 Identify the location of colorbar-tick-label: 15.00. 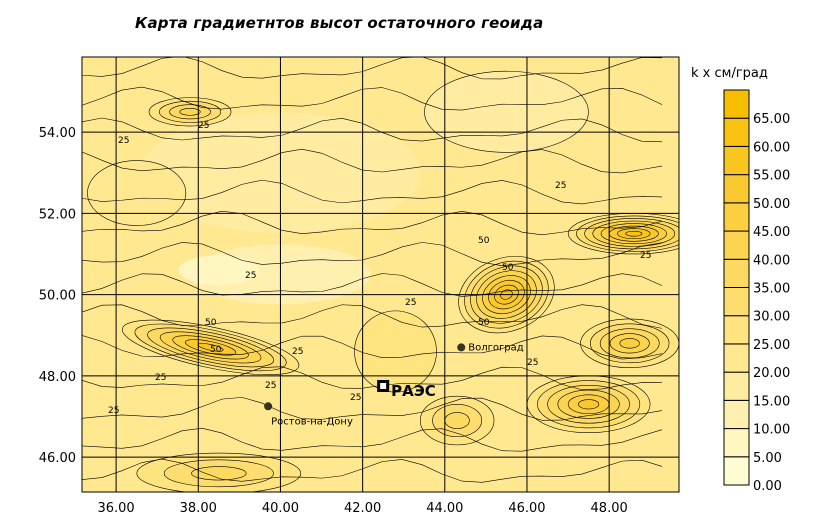
(771, 401).